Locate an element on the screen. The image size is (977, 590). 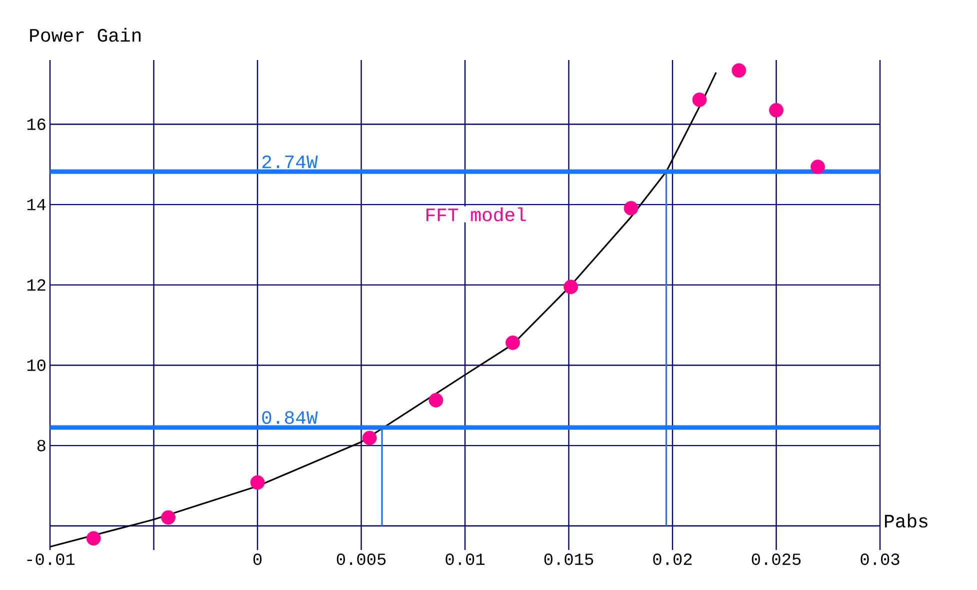
ref-line-label: 0.84W is located at coordinates (290, 417).